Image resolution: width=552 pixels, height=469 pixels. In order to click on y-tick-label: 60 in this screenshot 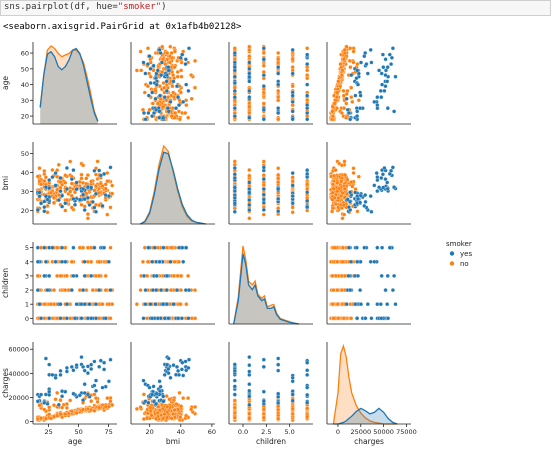, I will do `click(25, 54)`.